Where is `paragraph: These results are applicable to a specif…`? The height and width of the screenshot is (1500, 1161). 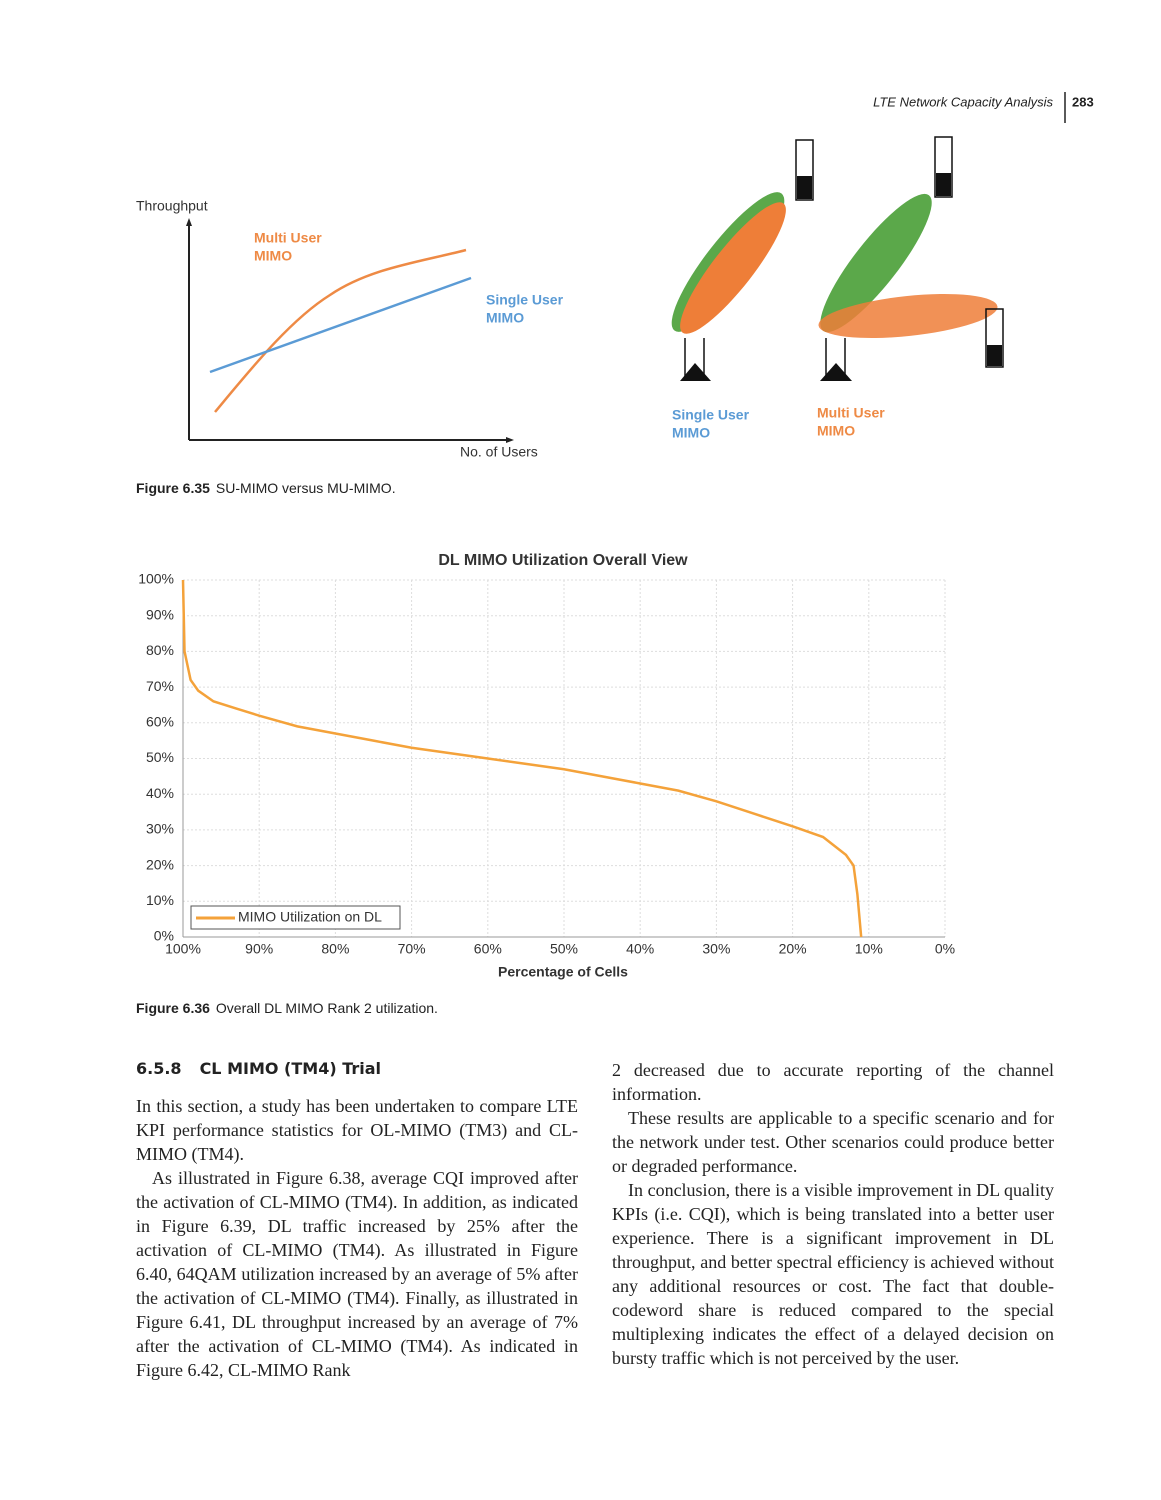
paragraph: These results are applicable to a specif… is located at coordinates (833, 1142).